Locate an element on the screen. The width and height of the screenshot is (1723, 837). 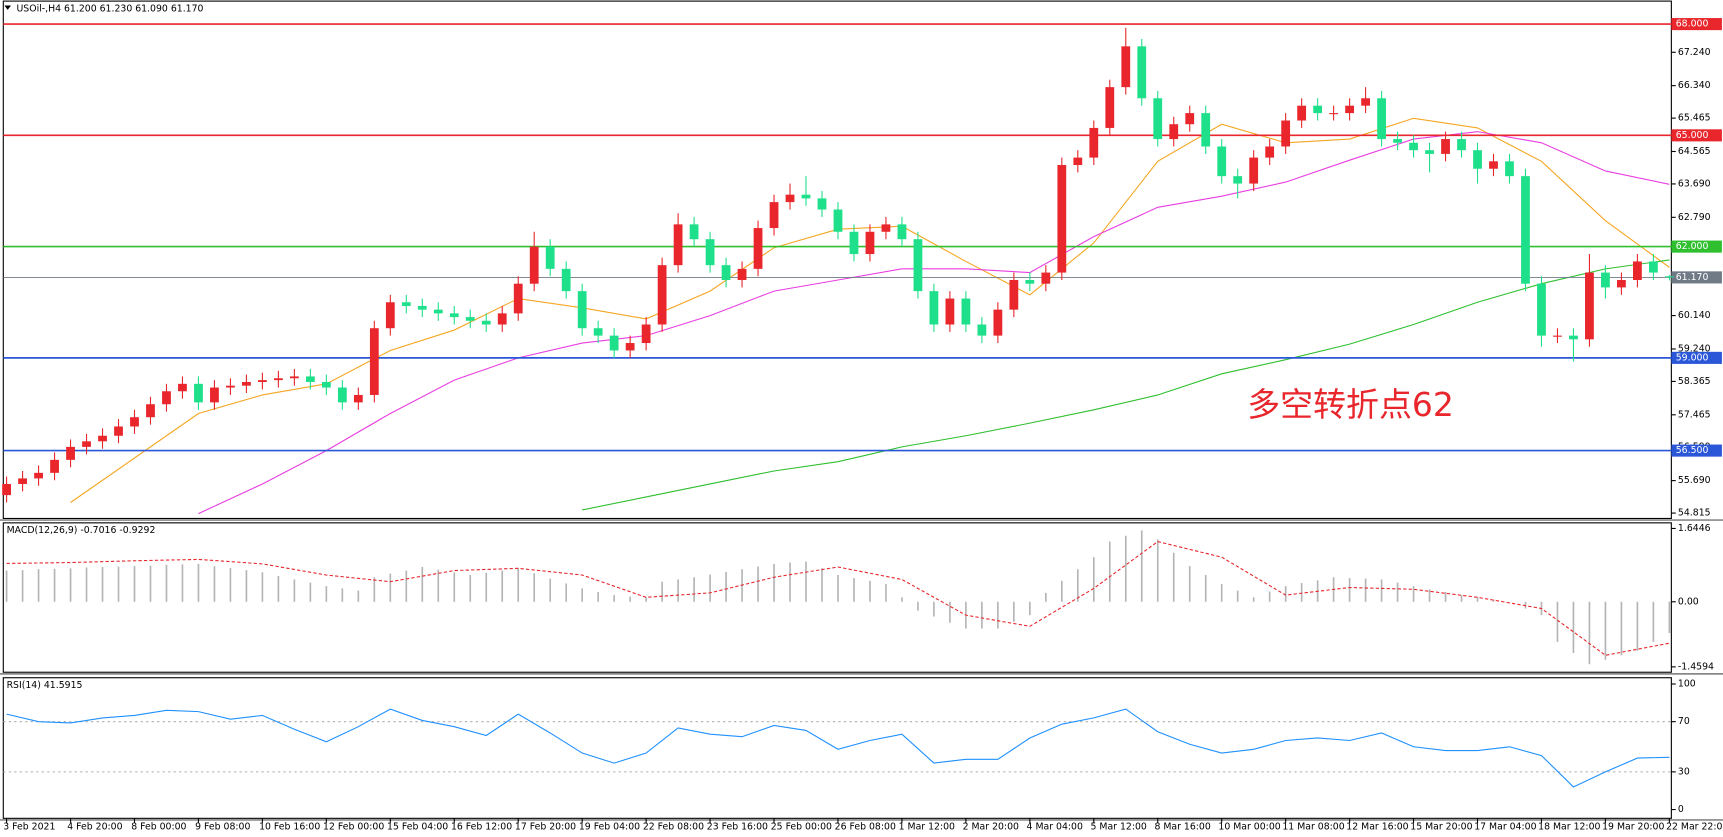
macd-signal is located at coordinates (838, 598).